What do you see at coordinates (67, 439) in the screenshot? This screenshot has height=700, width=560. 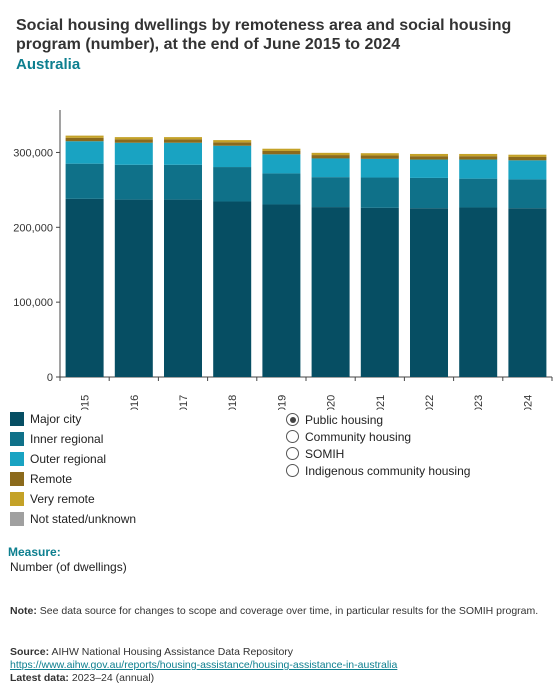 I see `legend-label: Inner regional` at bounding box center [67, 439].